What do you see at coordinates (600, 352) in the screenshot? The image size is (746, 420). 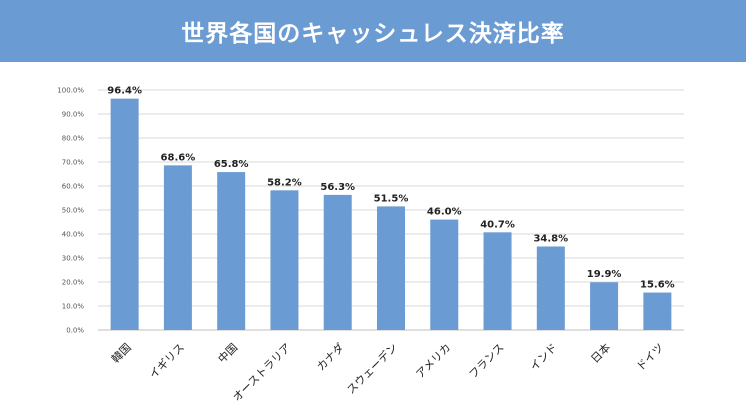 I see `category-label: 日本` at bounding box center [600, 352].